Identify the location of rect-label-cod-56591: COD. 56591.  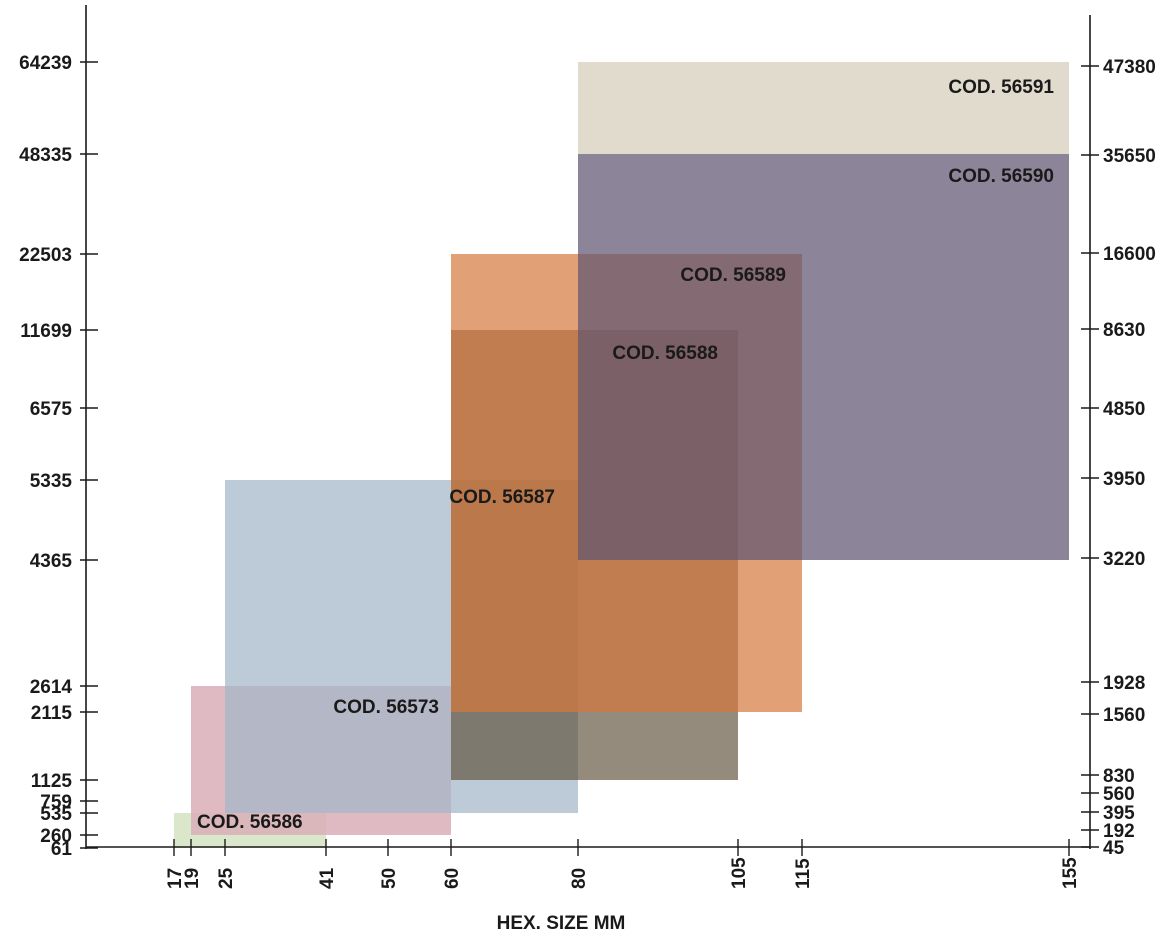
(1001, 87).